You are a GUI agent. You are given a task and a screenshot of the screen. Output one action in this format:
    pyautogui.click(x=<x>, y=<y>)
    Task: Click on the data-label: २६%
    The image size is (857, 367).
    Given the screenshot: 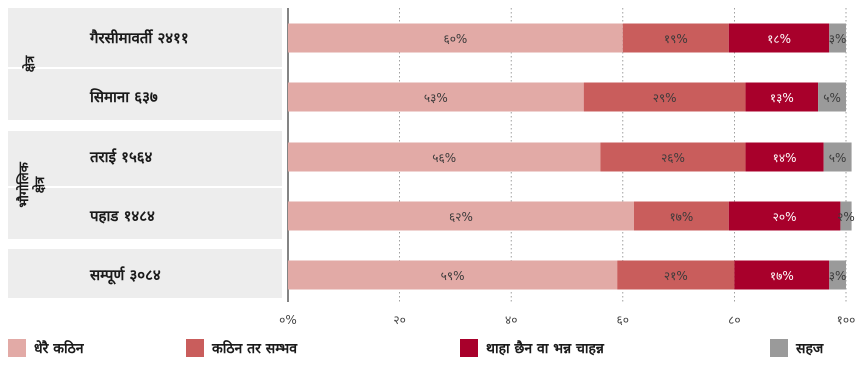 What is the action you would take?
    pyautogui.click(x=673, y=158)
    